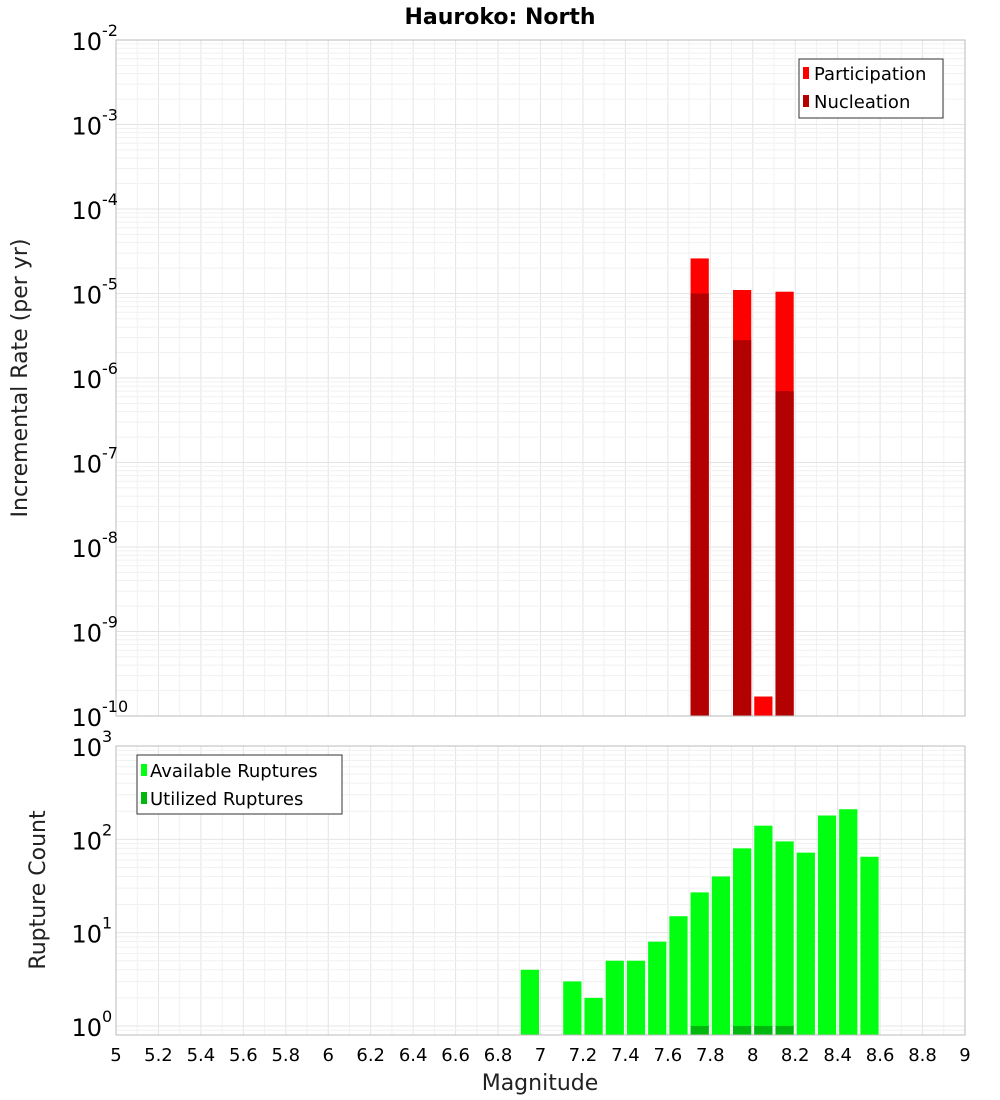 This screenshot has height=1100, width=1000. I want to click on x-tick-label: 6.4, so click(413, 1055).